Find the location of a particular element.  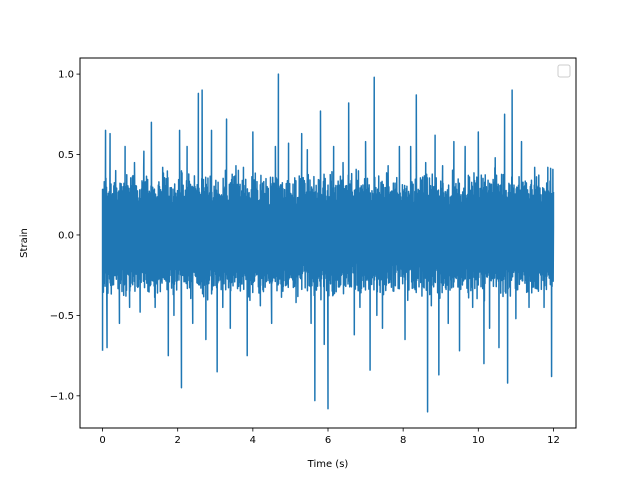

y-tick-label: 0.0 is located at coordinates (66, 235).